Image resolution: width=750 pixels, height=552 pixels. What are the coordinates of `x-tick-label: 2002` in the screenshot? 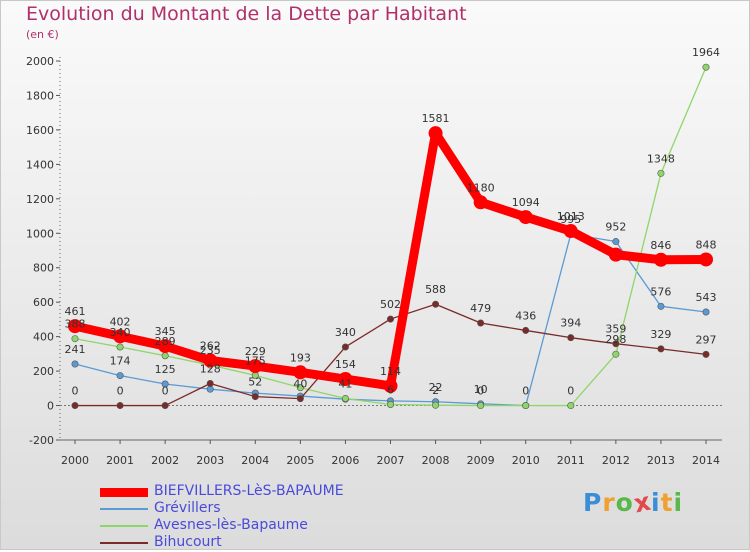 It's located at (165, 460).